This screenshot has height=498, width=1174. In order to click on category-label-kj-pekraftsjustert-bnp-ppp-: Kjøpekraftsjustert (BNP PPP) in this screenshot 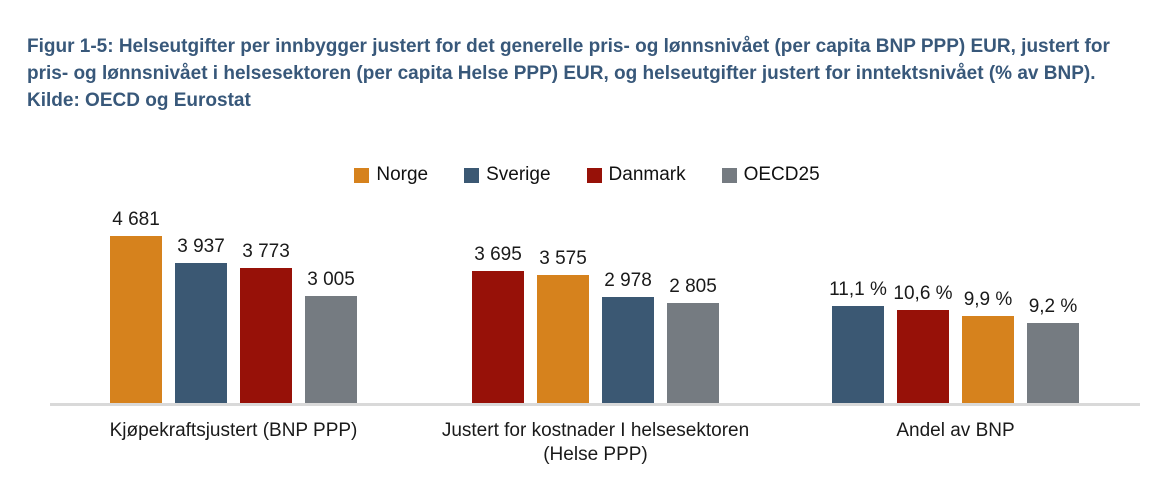, I will do `click(234, 431)`.